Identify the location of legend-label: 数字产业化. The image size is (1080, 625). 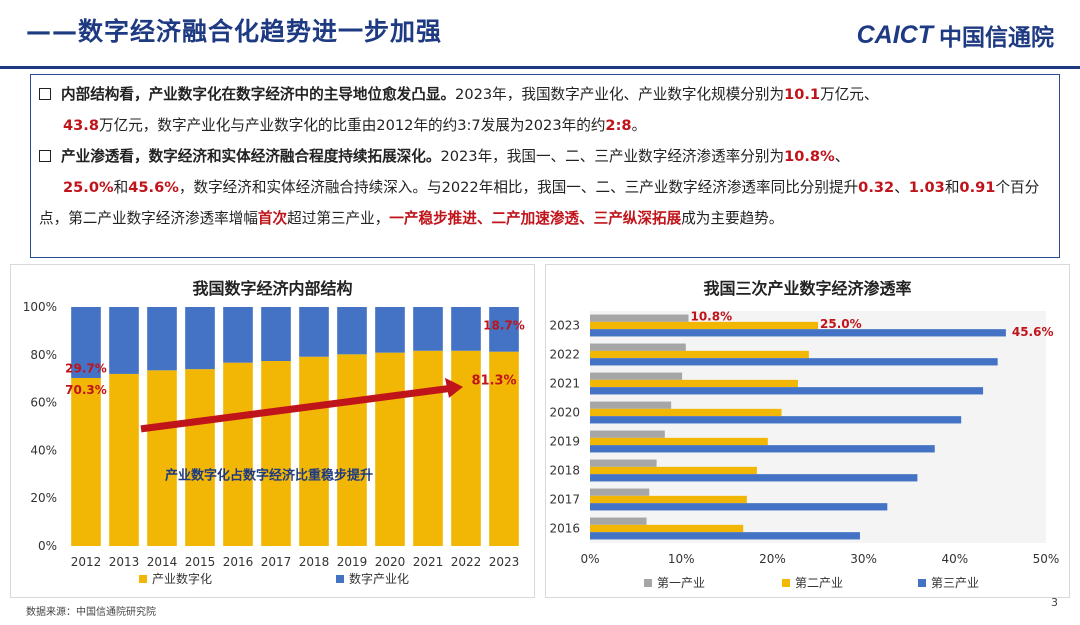
(379, 578).